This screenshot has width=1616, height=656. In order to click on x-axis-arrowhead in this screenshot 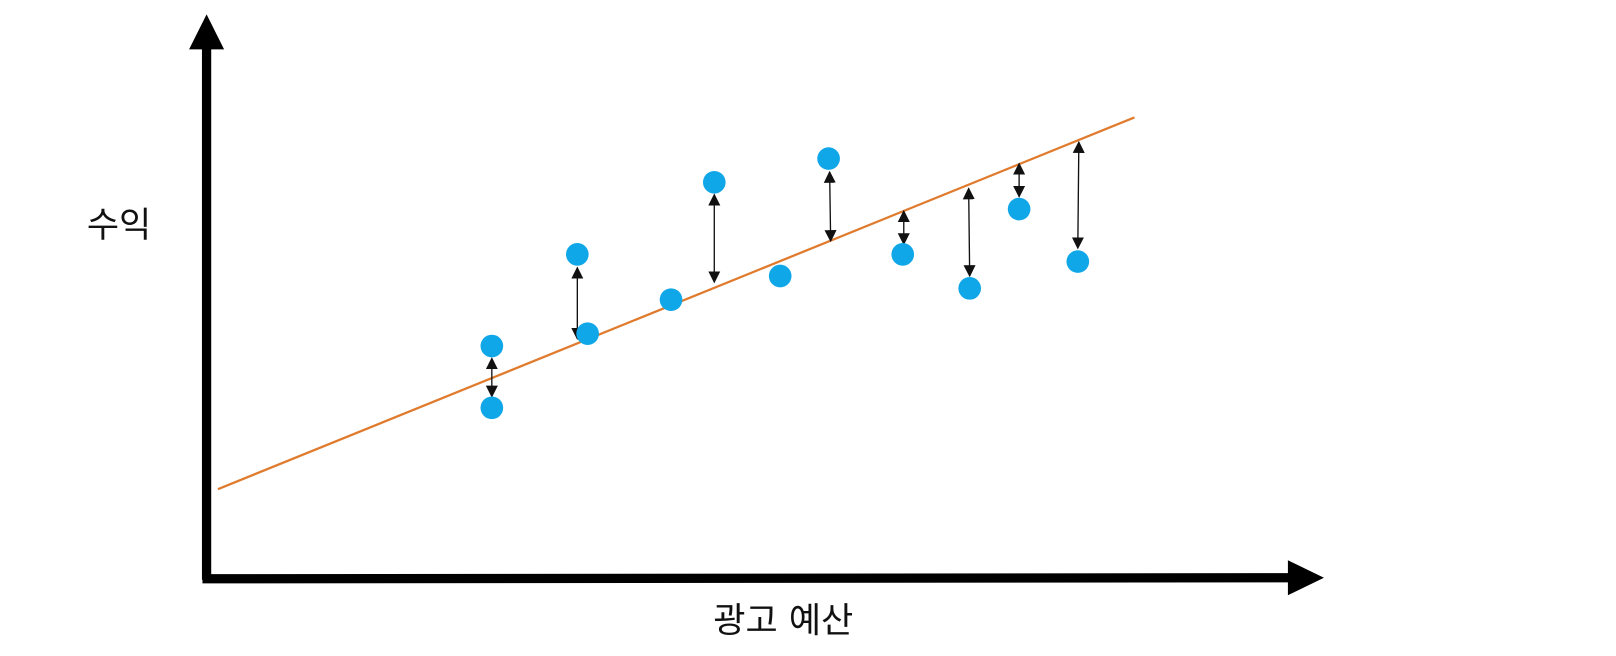, I will do `click(1305, 578)`.